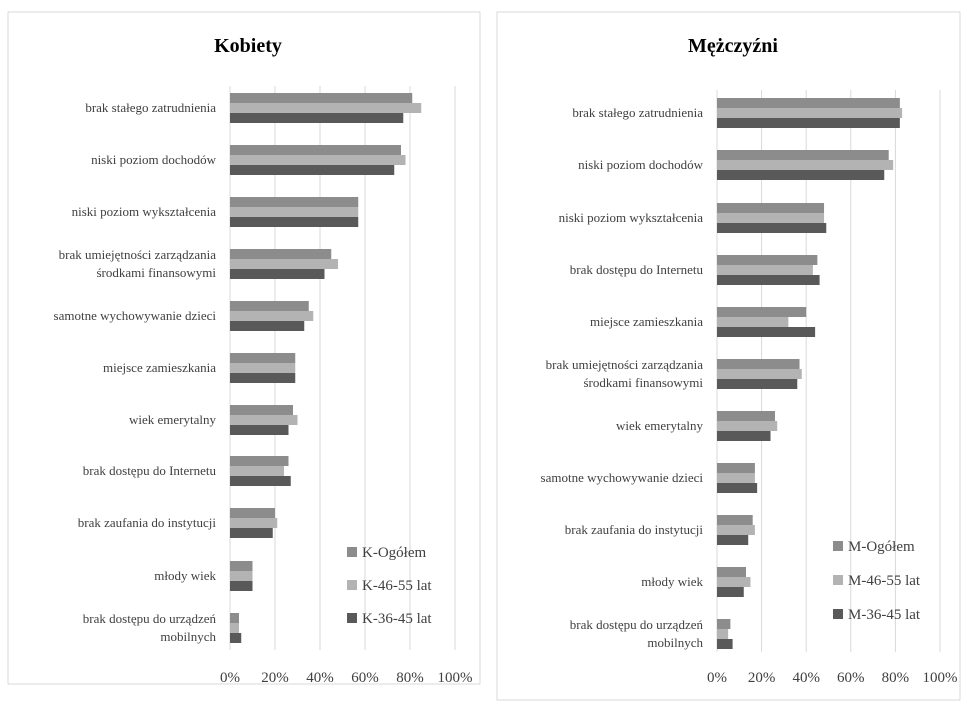  I want to click on legend-label: M-46-55 lat, so click(884, 581).